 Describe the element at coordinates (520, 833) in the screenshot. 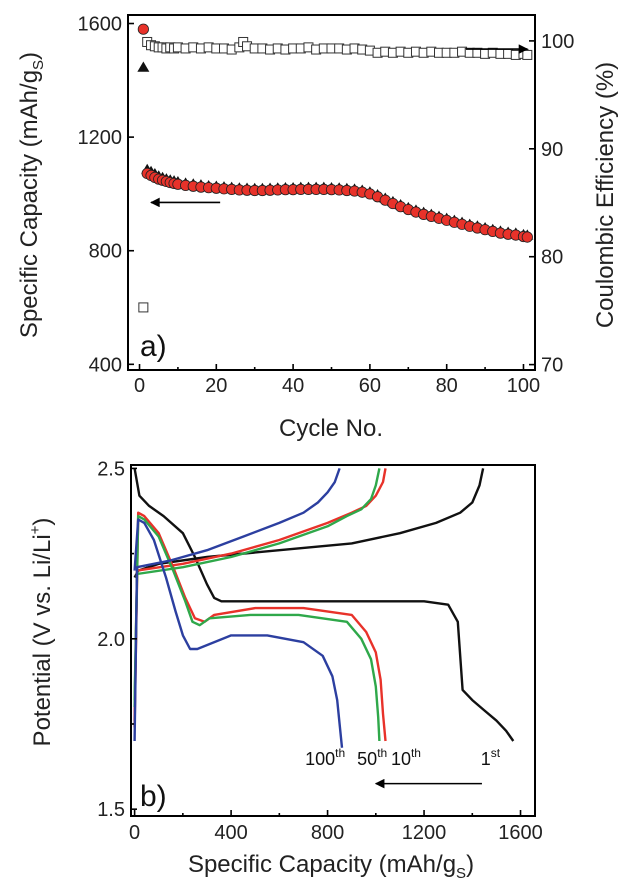

I see `x-tick-label: 1600` at that location.